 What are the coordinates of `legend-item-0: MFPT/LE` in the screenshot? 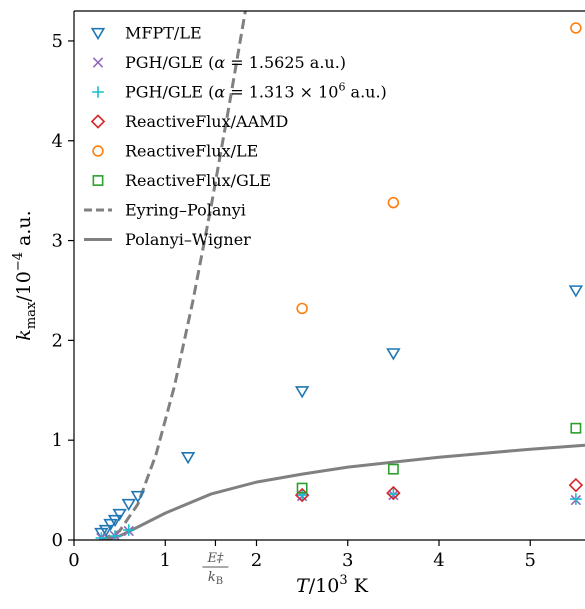 It's located at (146, 33).